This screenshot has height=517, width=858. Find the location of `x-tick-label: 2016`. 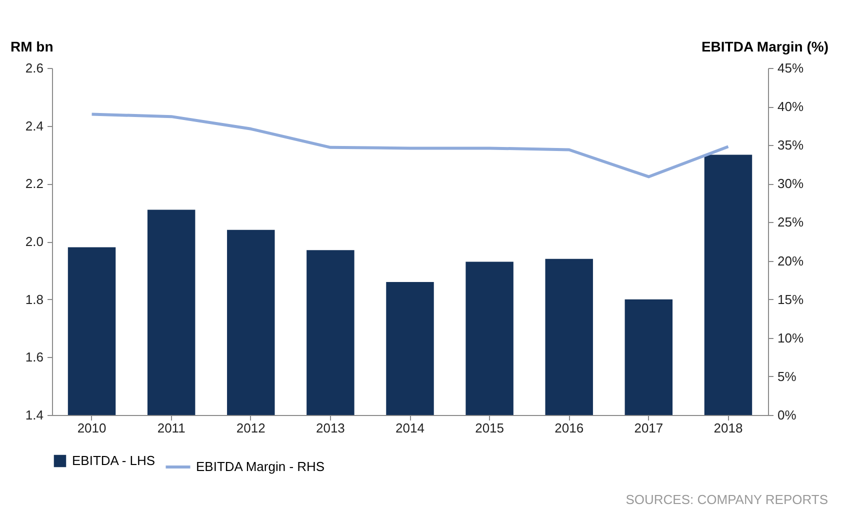

x-tick-label: 2016 is located at coordinates (569, 428).